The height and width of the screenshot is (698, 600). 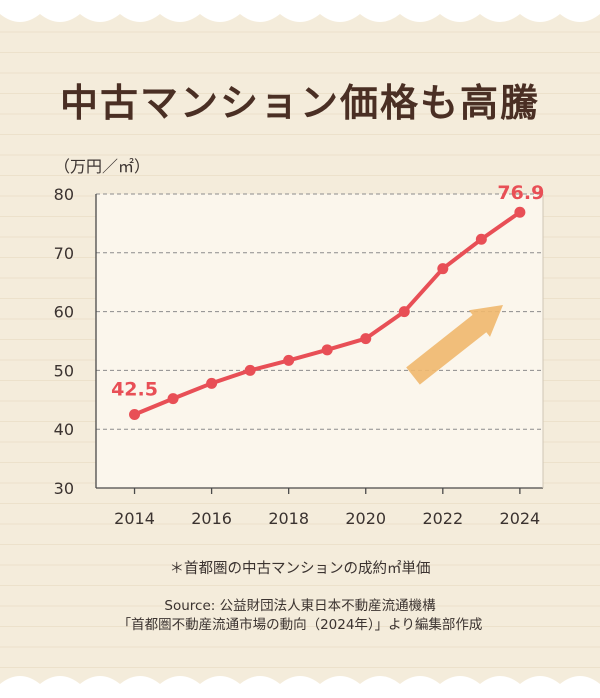 What do you see at coordinates (102, 166) in the screenshot?
I see `y-axis-unit-label: （万円／㎡）` at bounding box center [102, 166].